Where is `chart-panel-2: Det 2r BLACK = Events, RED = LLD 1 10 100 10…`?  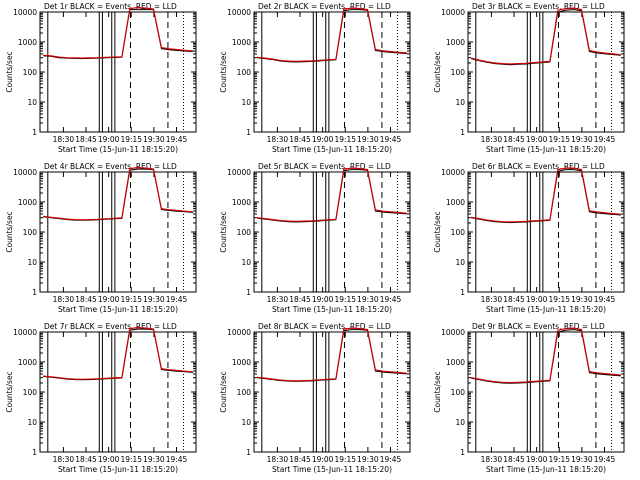
chart-panel-2: Det 2r BLACK = Events, RED = LLD 1 10 100 10… is located at coordinates (315, 78).